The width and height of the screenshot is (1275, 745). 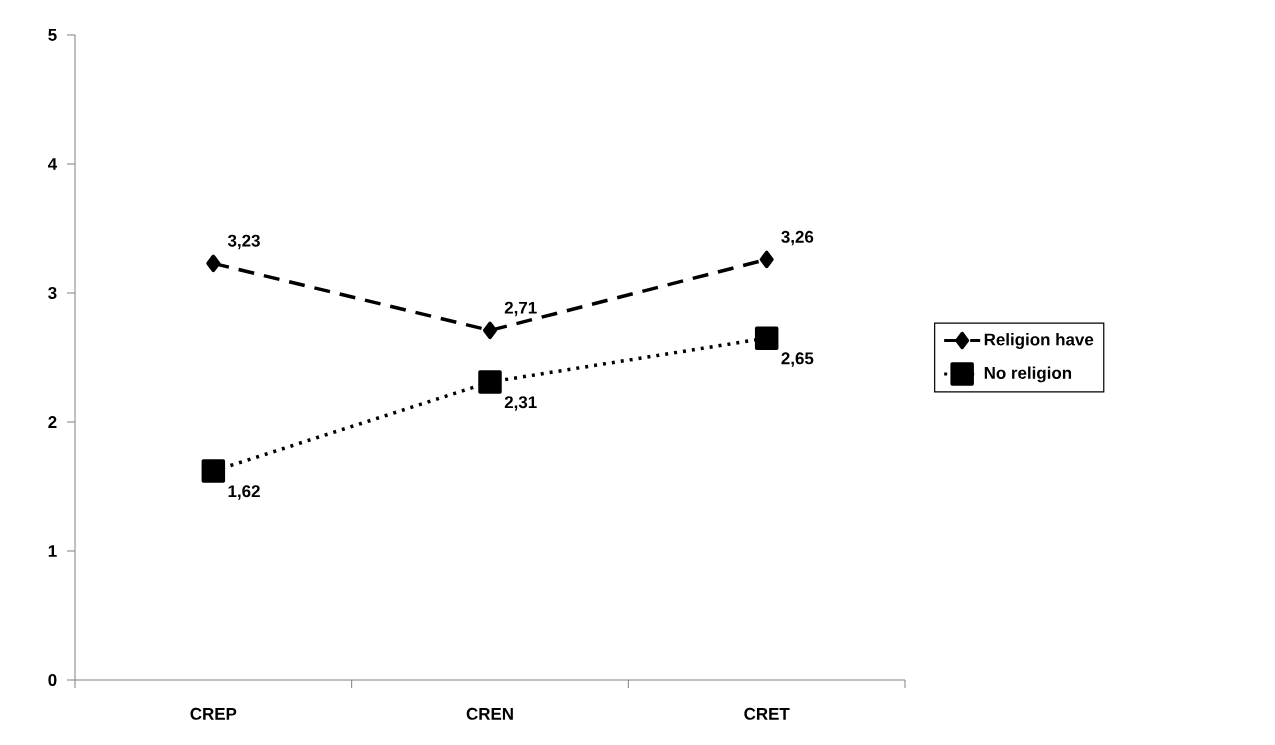 I want to click on data-label: 2,71, so click(x=520, y=309).